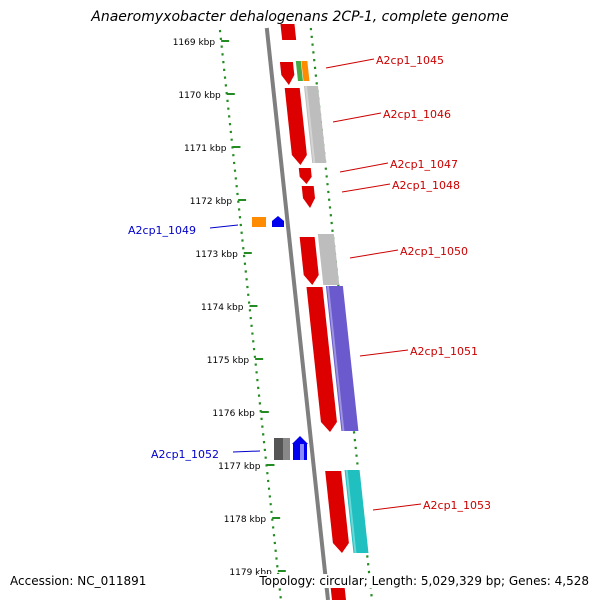 This screenshot has width=600, height=600. What do you see at coordinates (297, 313) in the screenshot?
I see `genome-backbone` at bounding box center [297, 313].